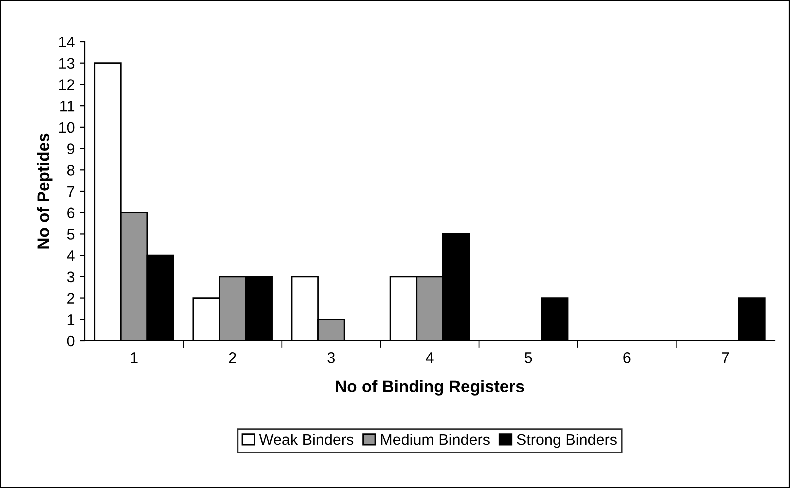 This screenshot has height=488, width=790. Describe the element at coordinates (71, 149) in the screenshot. I see `y-tick-label: 9` at that location.